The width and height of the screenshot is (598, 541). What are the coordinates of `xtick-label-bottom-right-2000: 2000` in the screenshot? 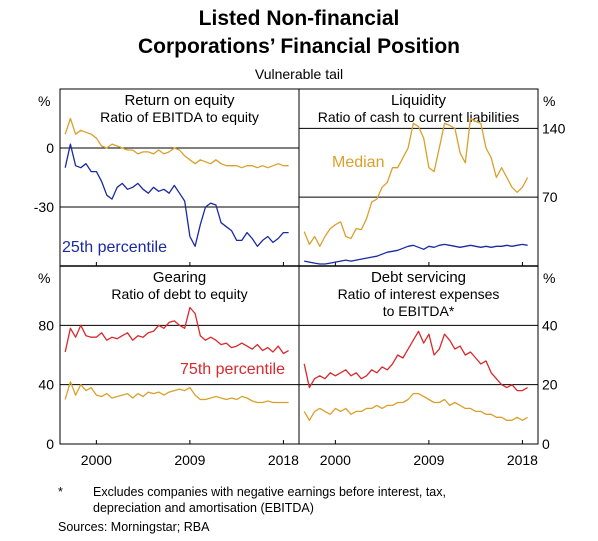 It's located at (335, 460).